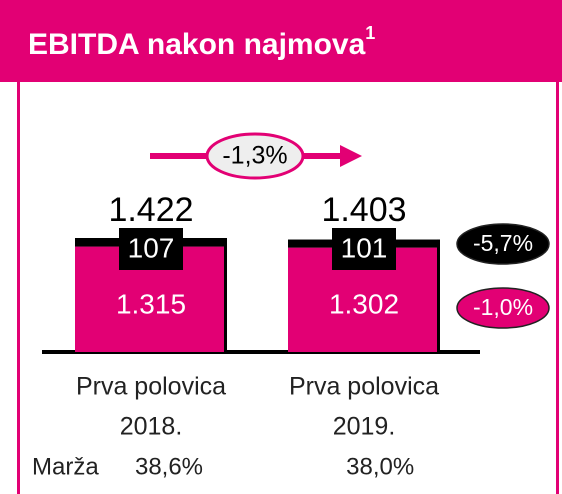  What do you see at coordinates (169, 466) in the screenshot?
I see `margin-value: 38,6%` at bounding box center [169, 466].